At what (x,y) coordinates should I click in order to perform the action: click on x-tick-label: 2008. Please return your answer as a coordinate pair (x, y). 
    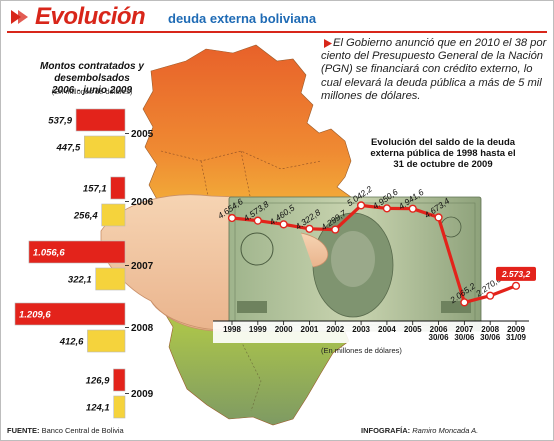
    Looking at the image, I should click on (490, 329).